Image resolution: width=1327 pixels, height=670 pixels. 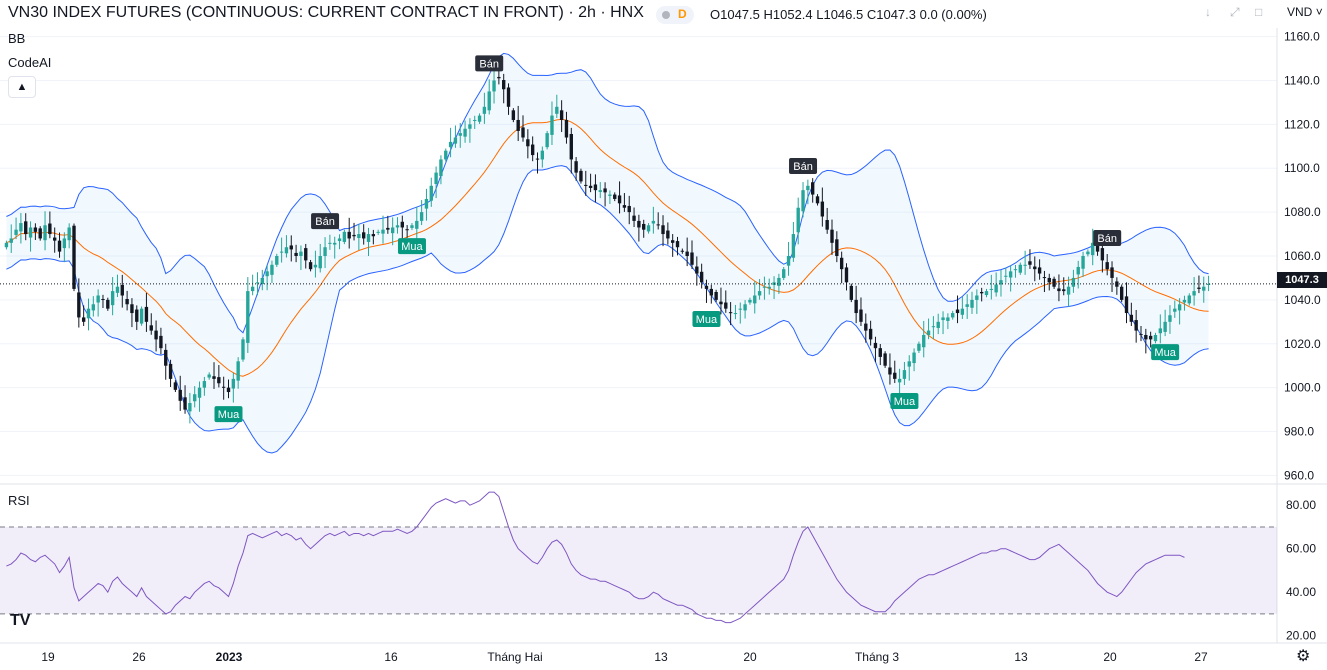 I want to click on price-axis-label: 980.0, so click(x=1299, y=432).